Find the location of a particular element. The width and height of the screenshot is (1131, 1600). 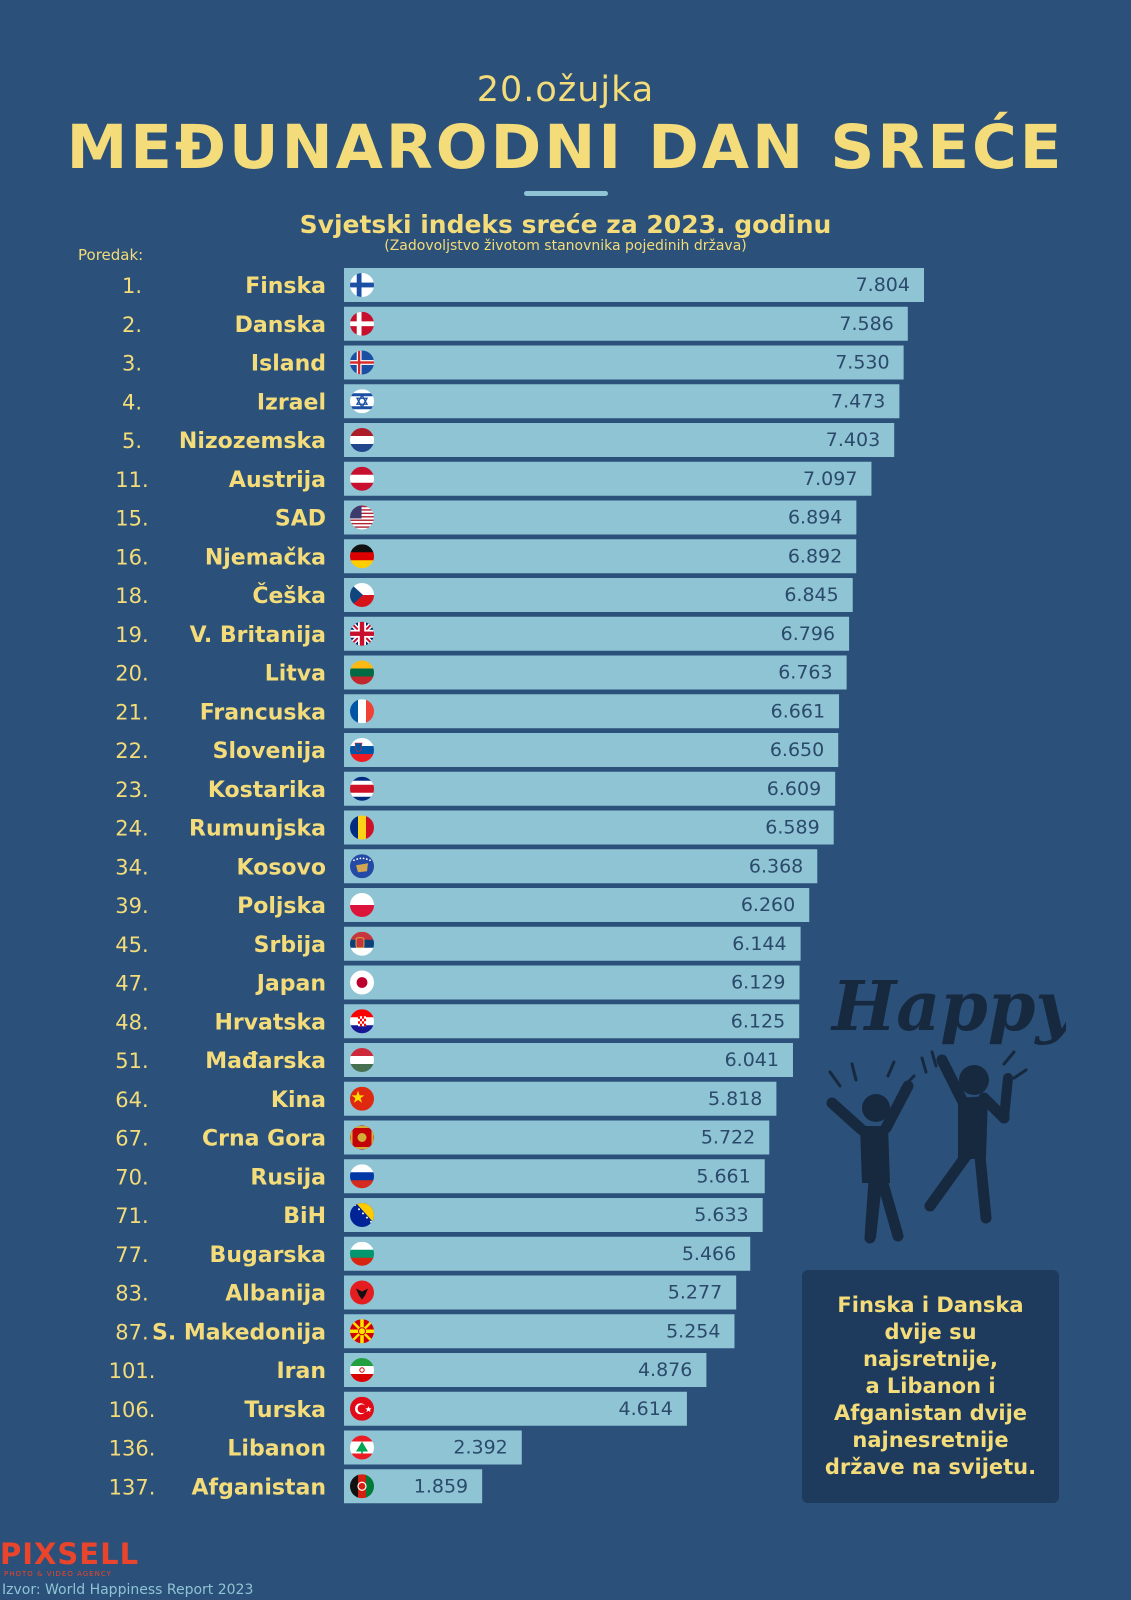

rank-label: 45. is located at coordinates (131, 945).